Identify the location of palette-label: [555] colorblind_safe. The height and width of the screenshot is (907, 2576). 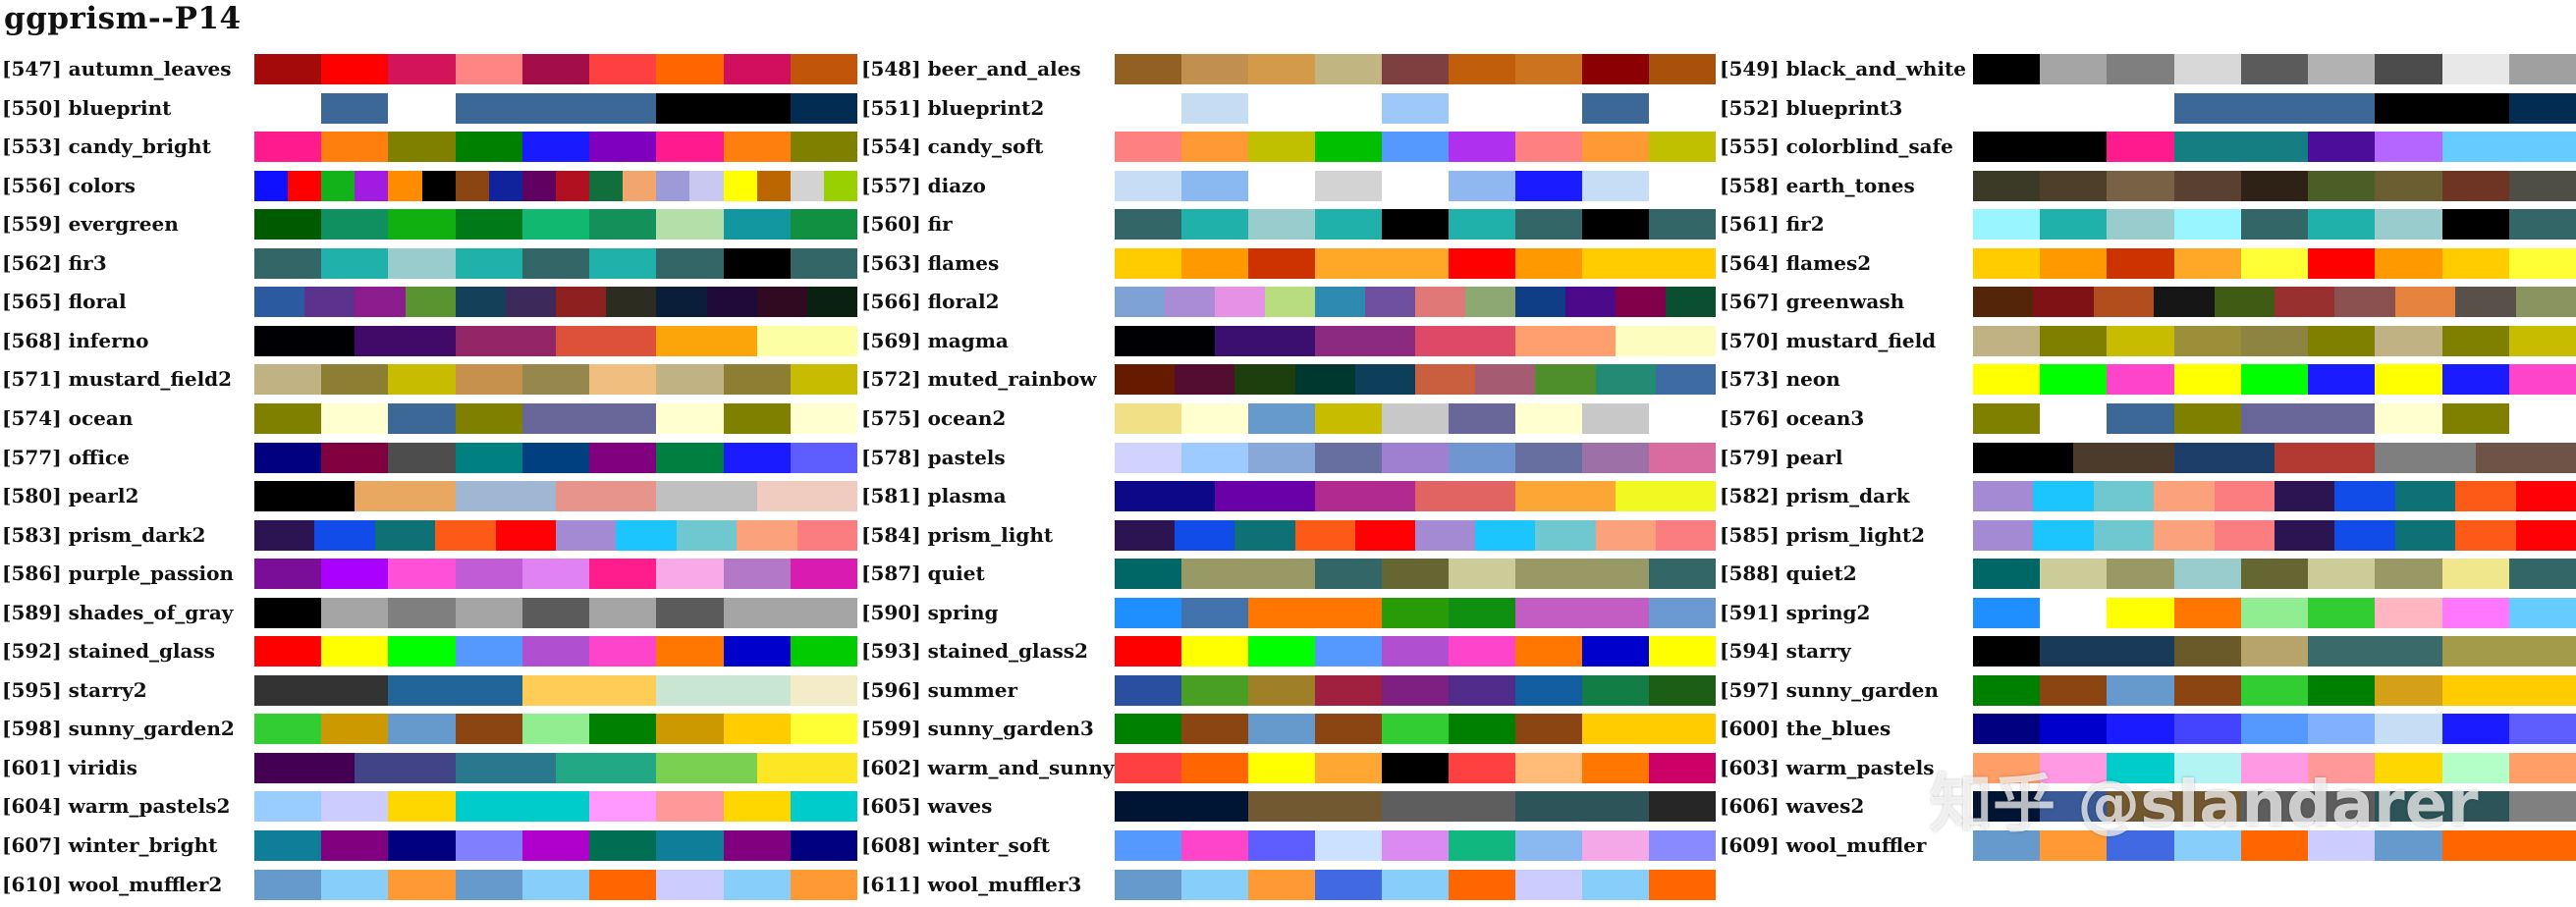
(1836, 146).